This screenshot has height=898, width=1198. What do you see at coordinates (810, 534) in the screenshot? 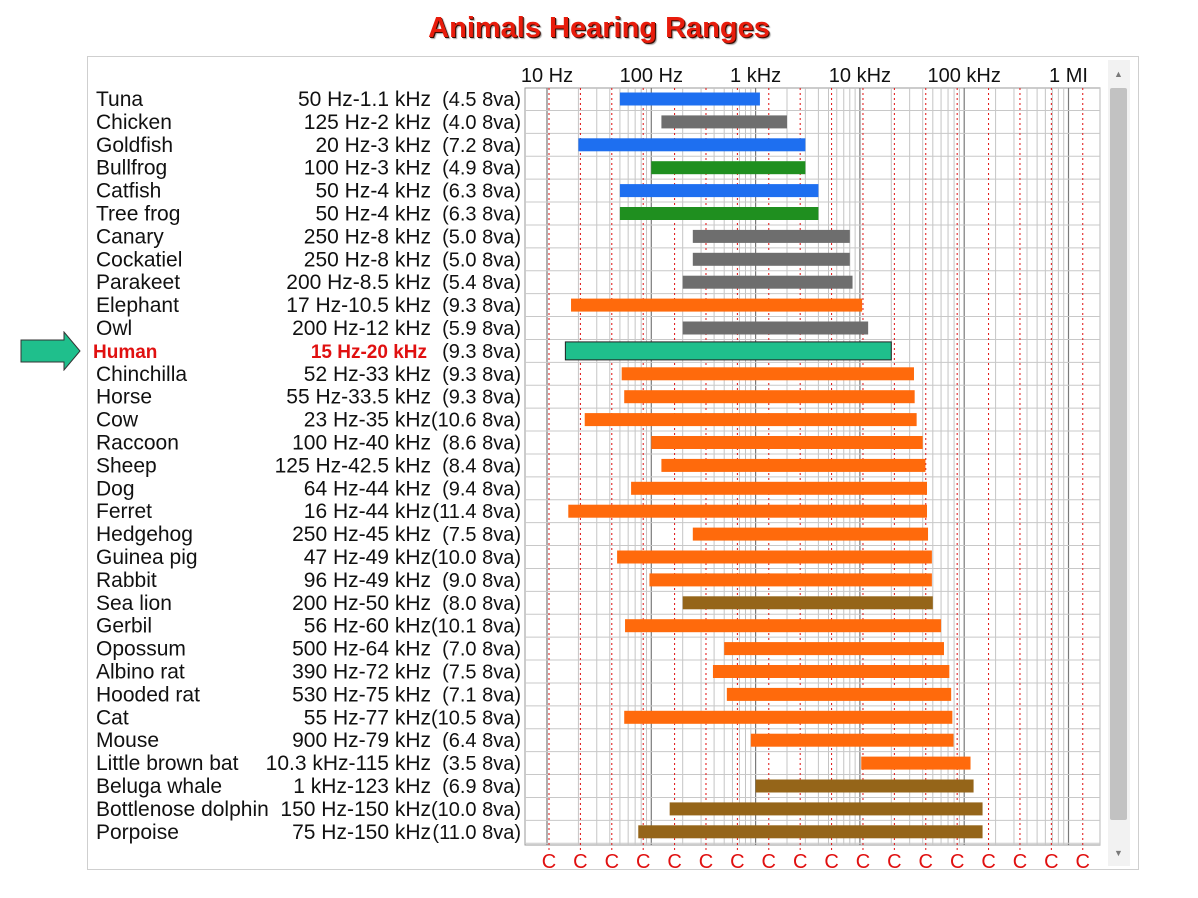
I see `bar-hedgehog` at bounding box center [810, 534].